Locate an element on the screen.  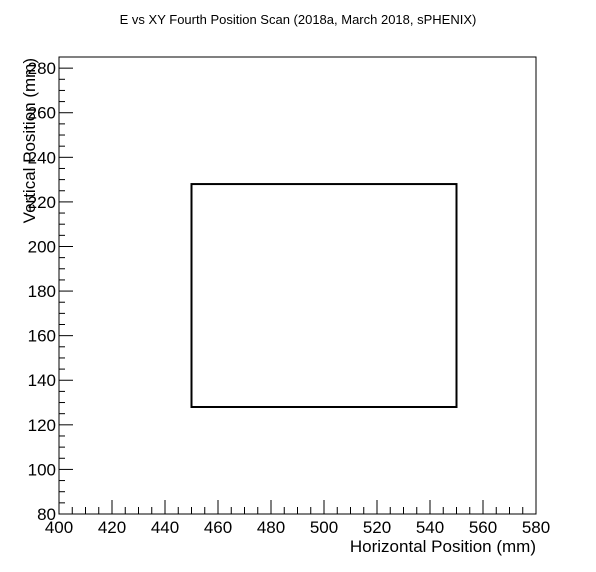
y-tick-label: 160 is located at coordinates (42, 336).